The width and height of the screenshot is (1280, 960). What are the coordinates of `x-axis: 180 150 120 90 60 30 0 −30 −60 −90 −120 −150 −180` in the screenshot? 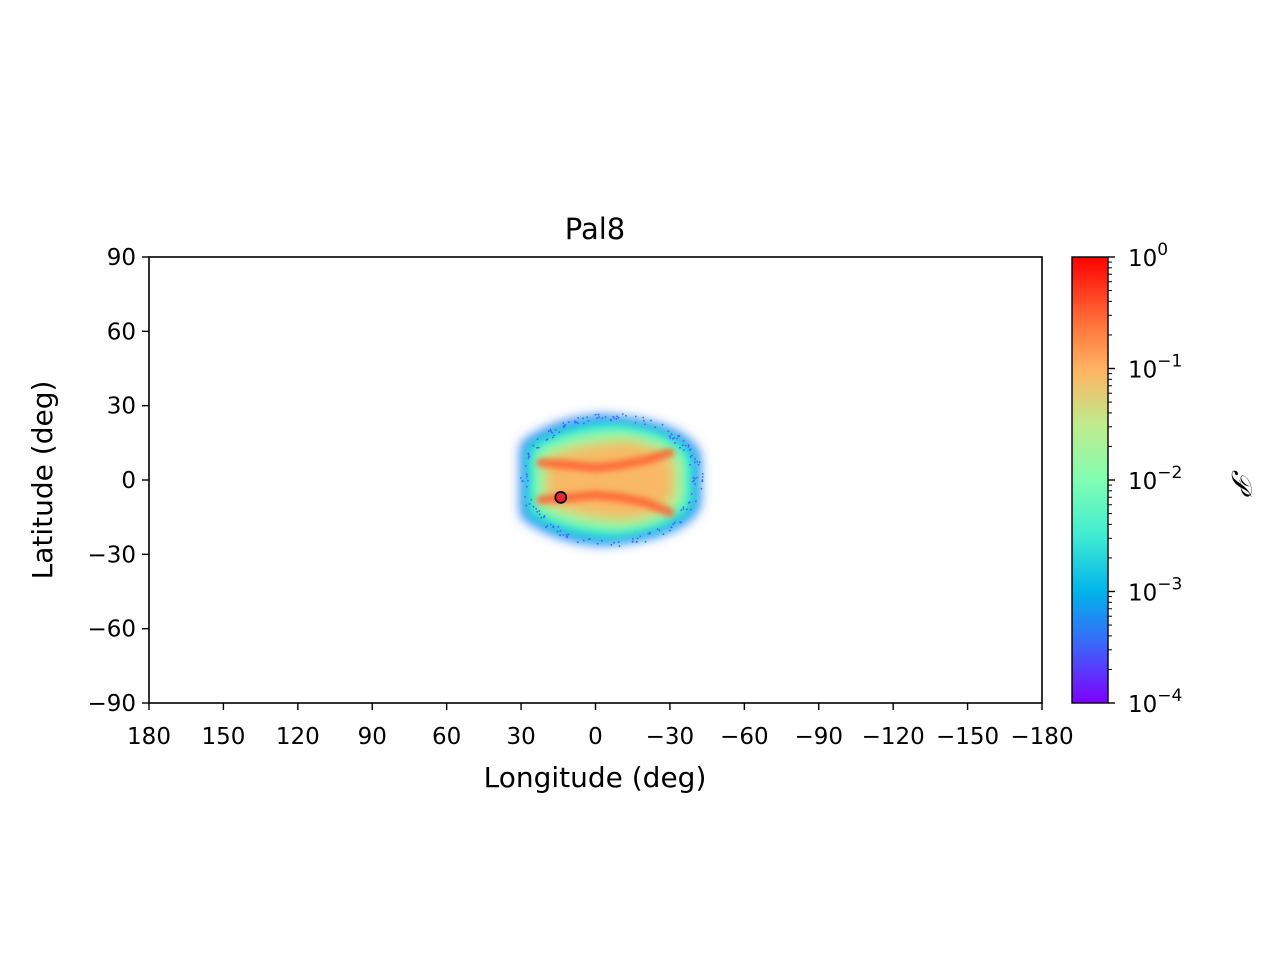 It's located at (600, 726).